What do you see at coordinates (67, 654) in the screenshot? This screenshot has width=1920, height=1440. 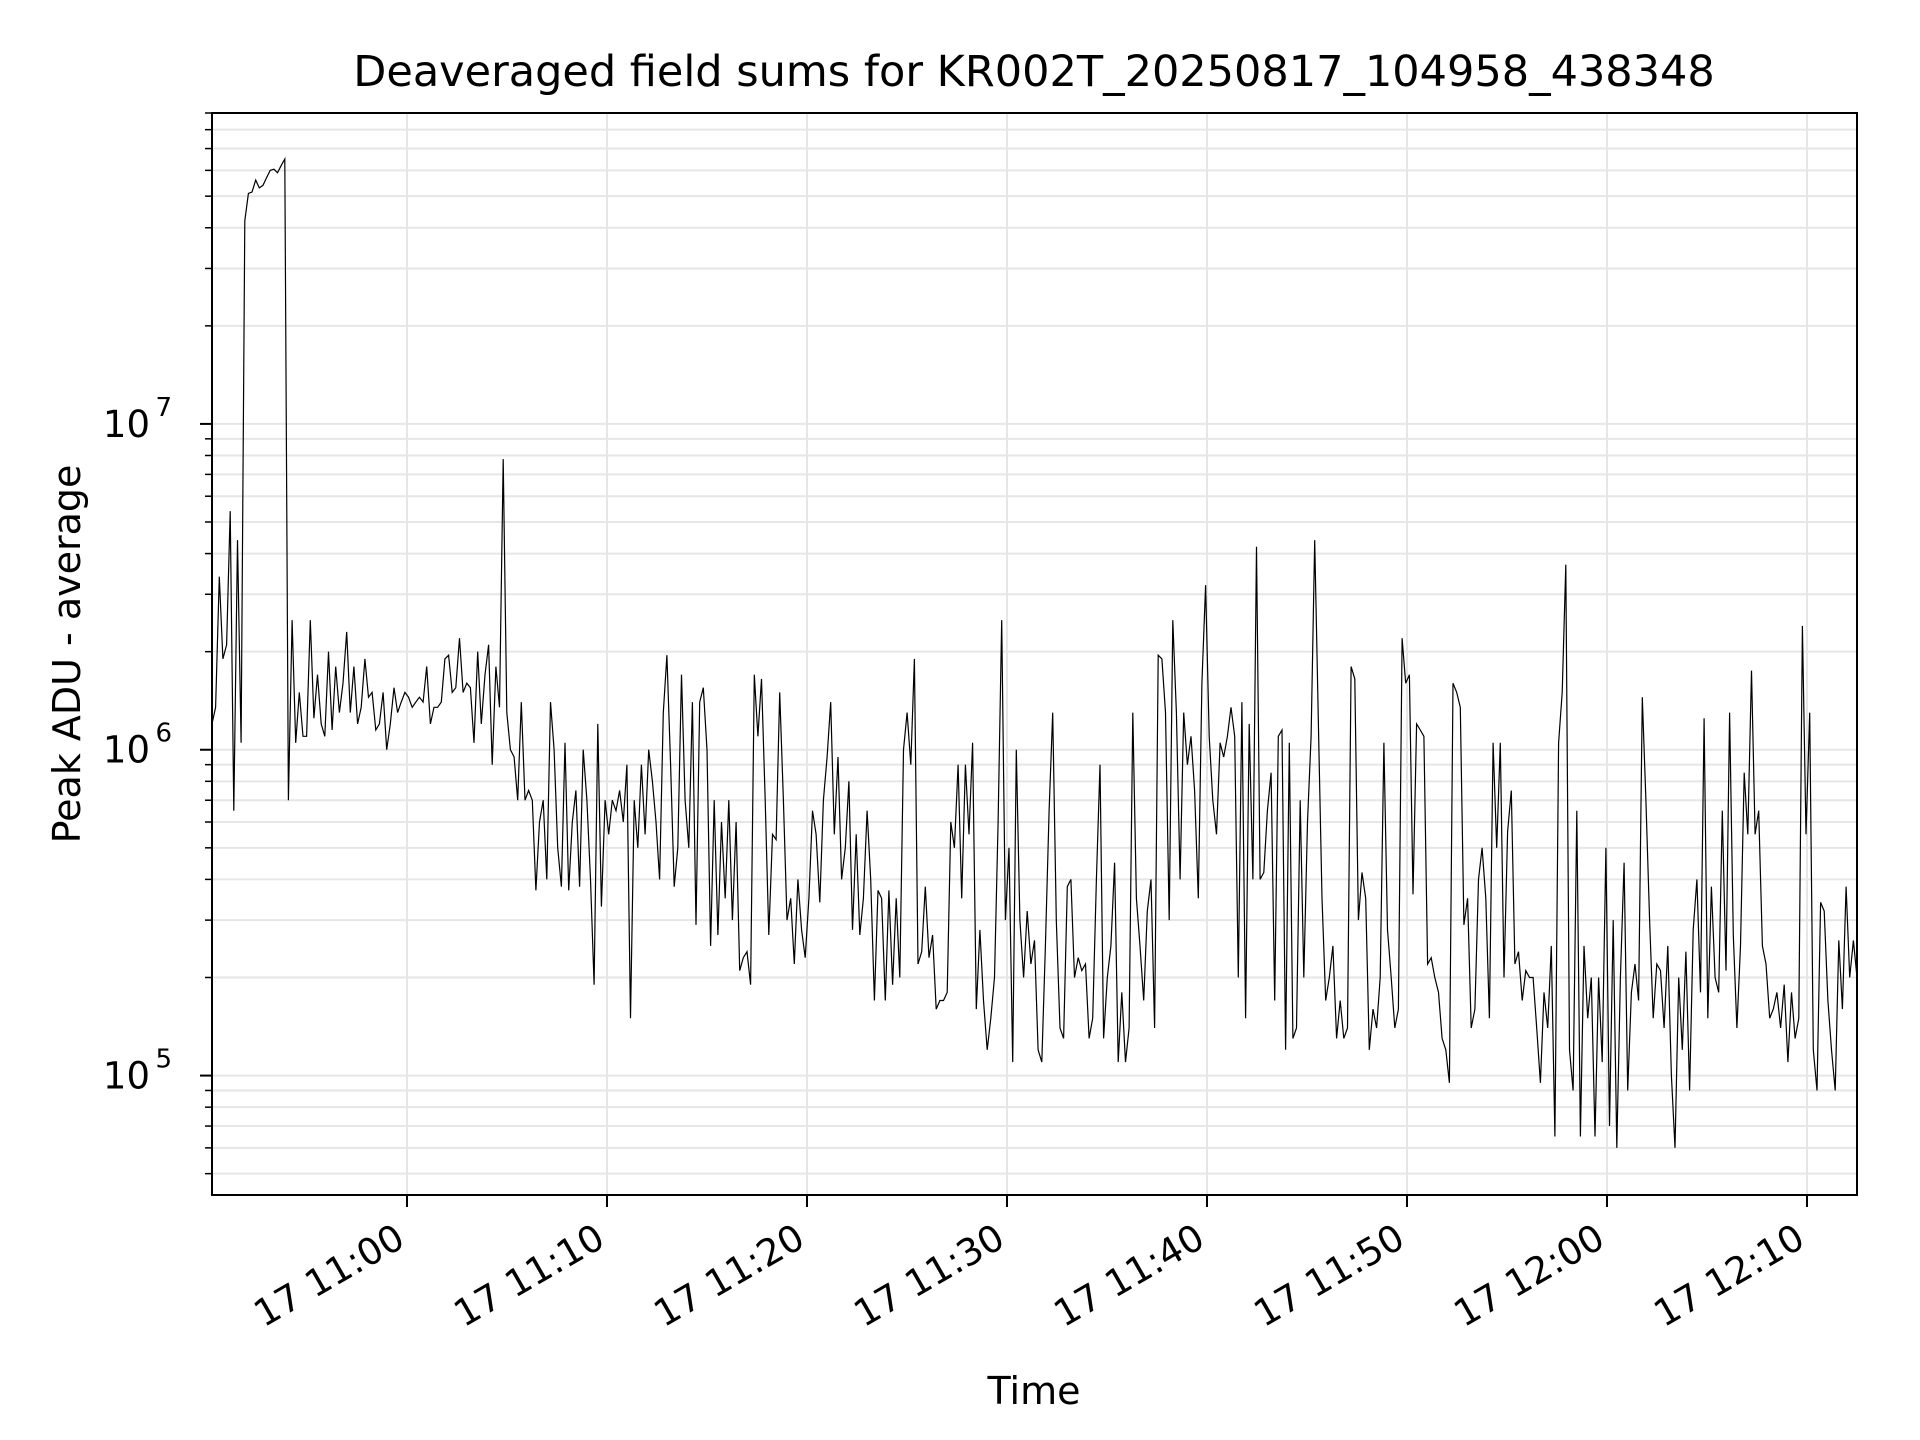 I see `y-axis-label: Peak ADU - average` at bounding box center [67, 654].